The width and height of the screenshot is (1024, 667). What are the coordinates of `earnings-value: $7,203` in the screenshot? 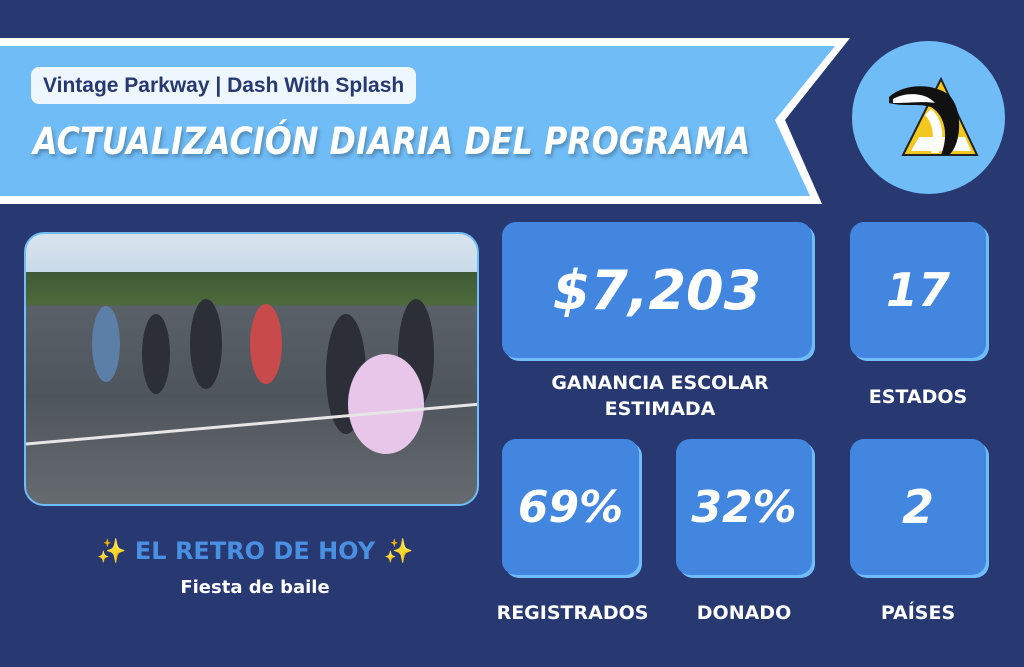 It's located at (657, 290).